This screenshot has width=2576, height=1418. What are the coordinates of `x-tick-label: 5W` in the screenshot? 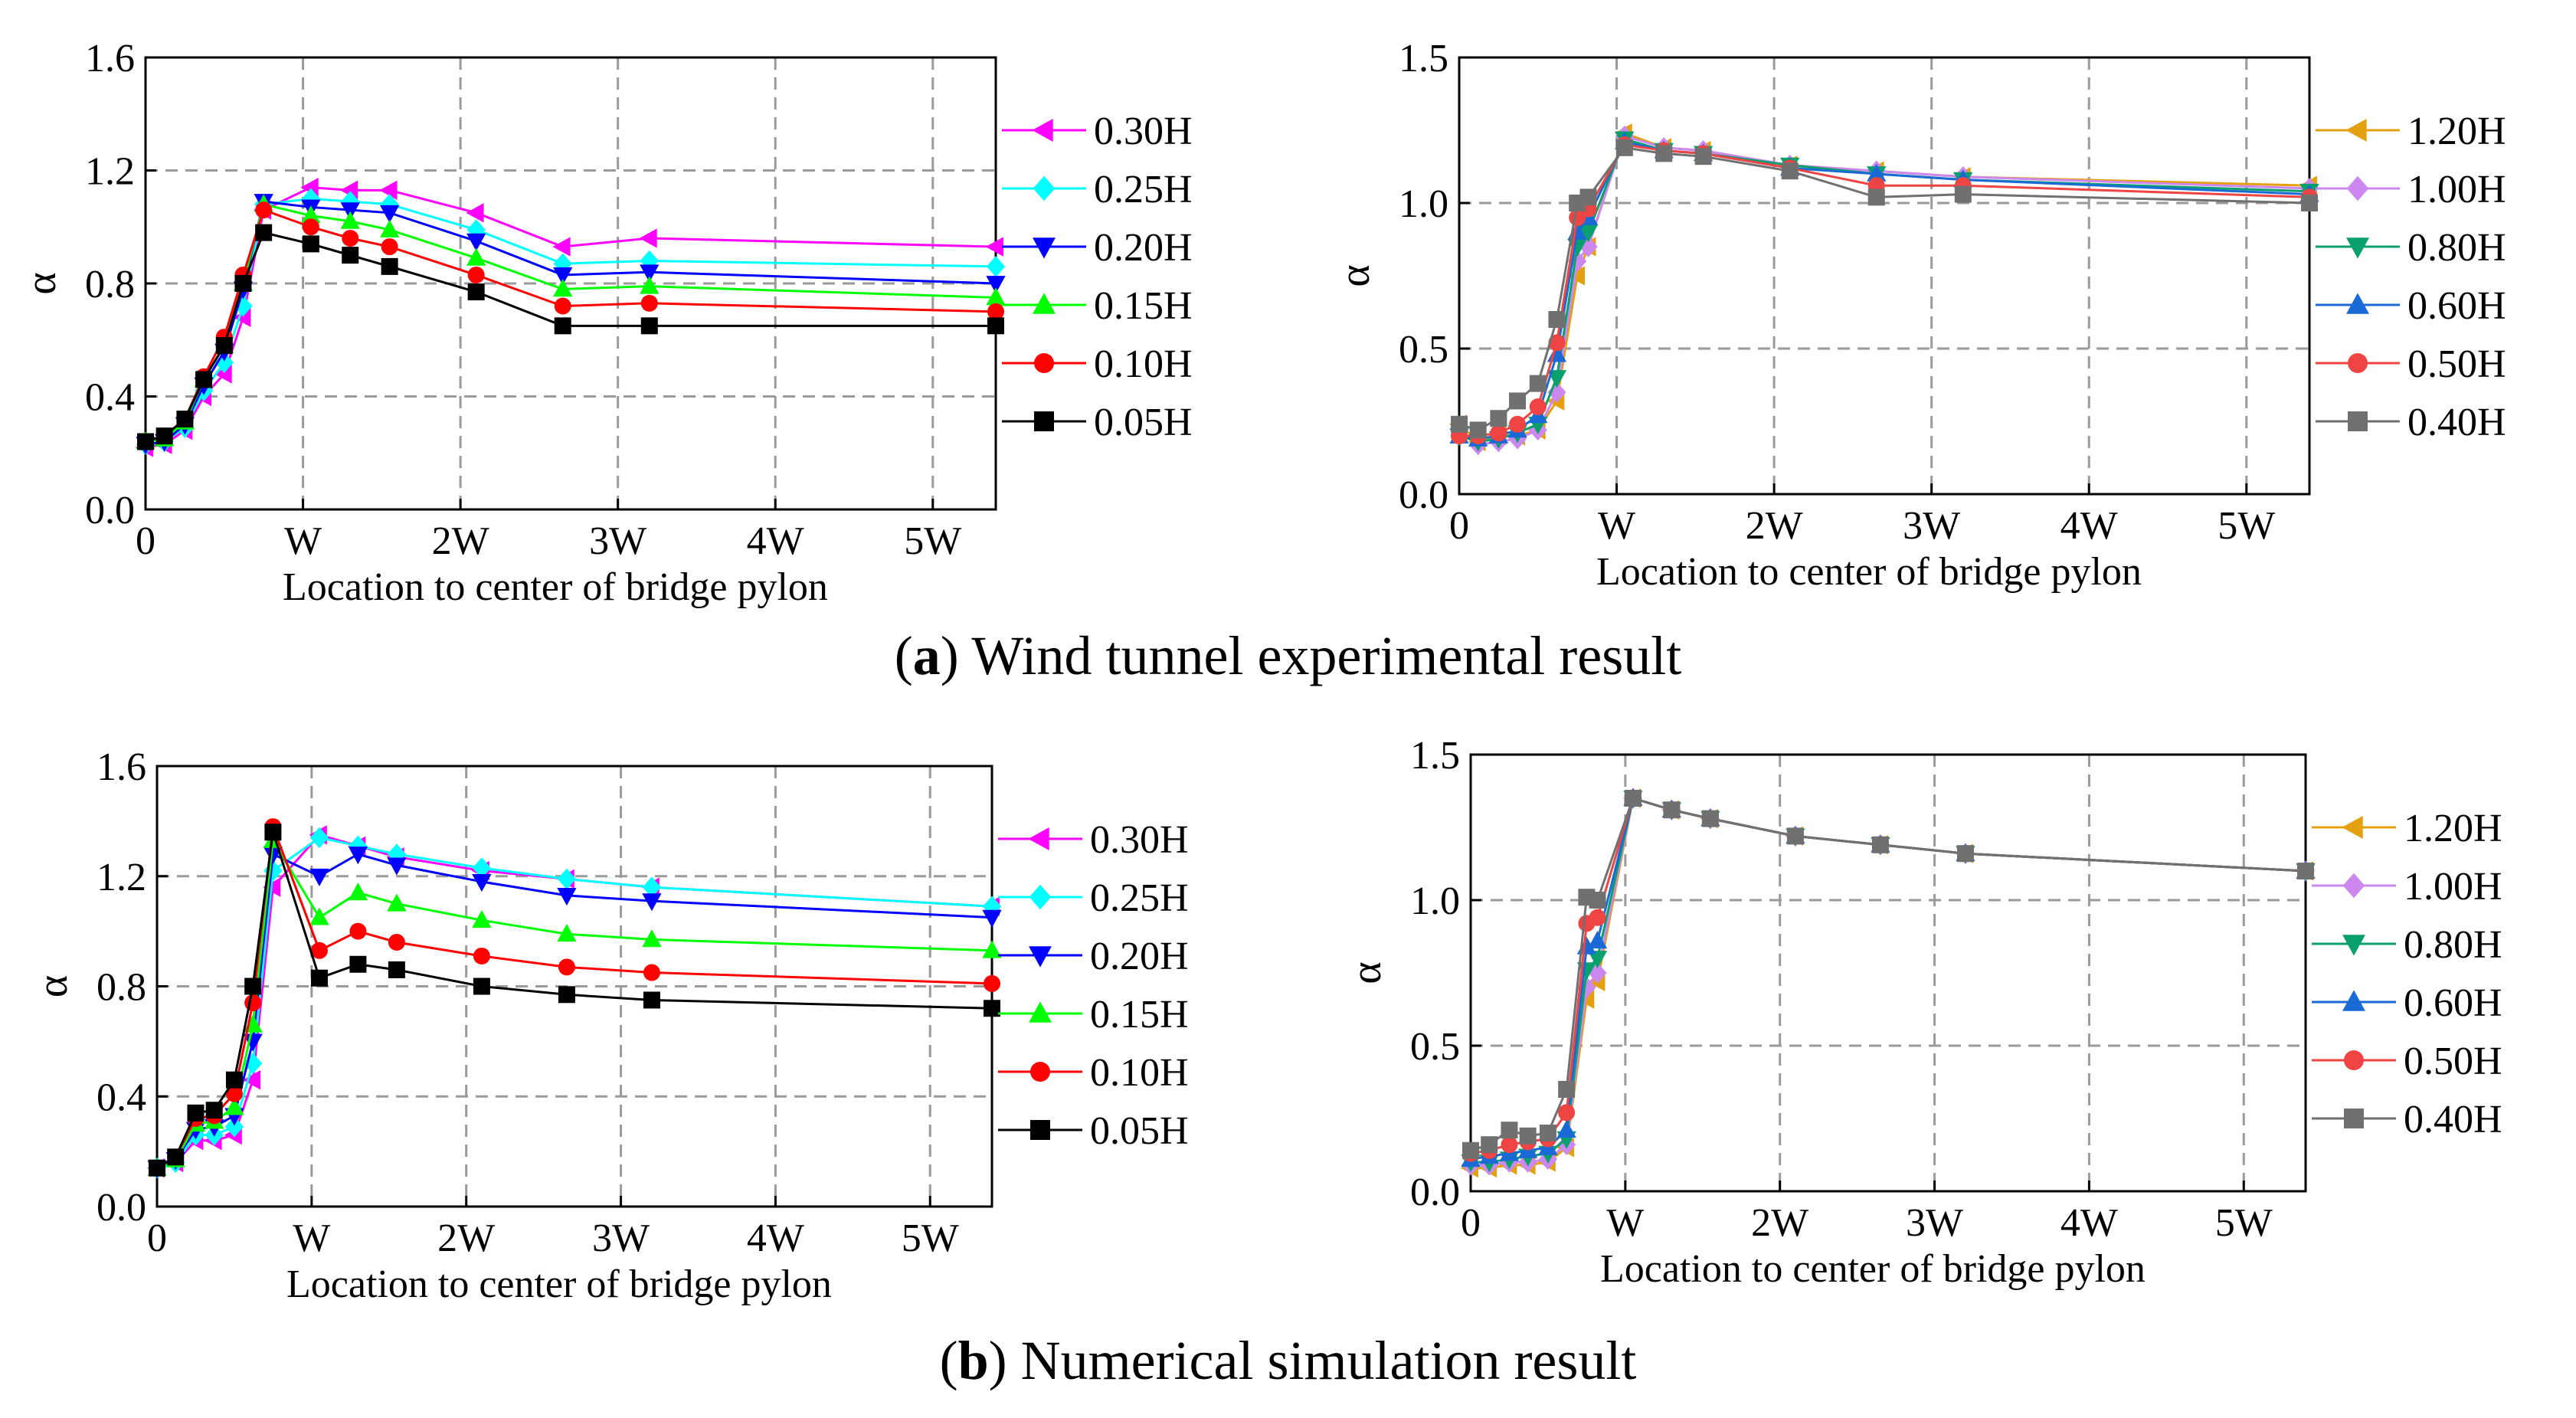 It's located at (932, 541).